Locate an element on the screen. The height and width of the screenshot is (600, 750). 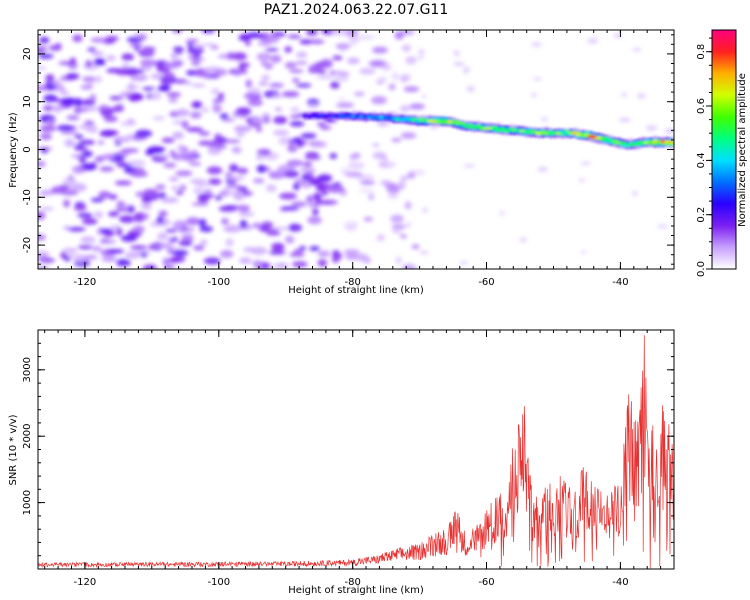
colorbar-label: Normalized spectral amplitude is located at coordinates (742, 150).